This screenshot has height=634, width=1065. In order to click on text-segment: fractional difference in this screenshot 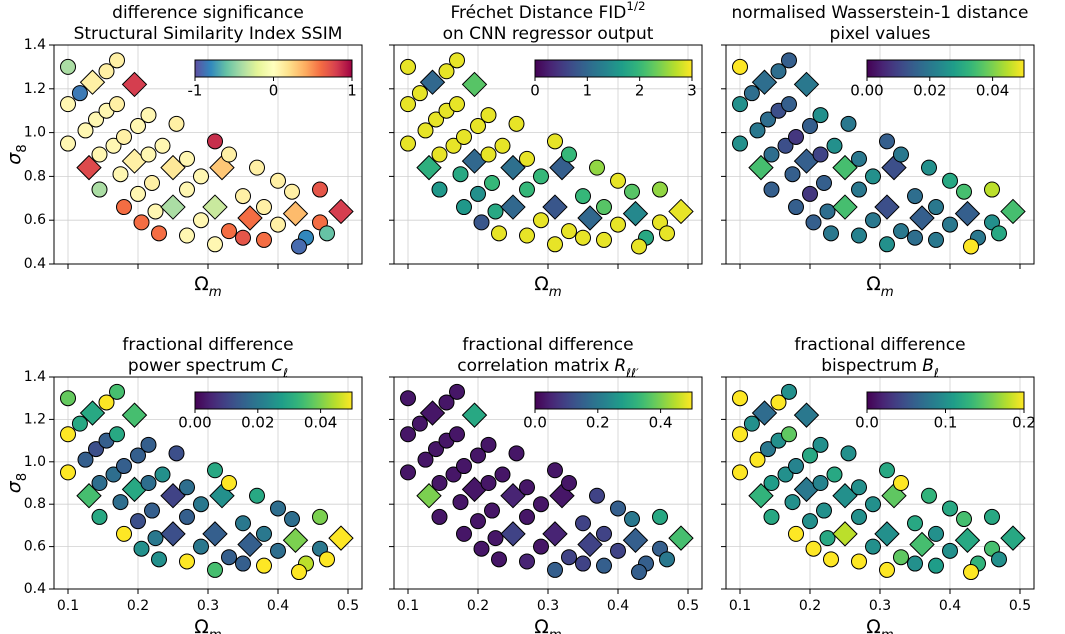, I will do `click(879, 345)`.